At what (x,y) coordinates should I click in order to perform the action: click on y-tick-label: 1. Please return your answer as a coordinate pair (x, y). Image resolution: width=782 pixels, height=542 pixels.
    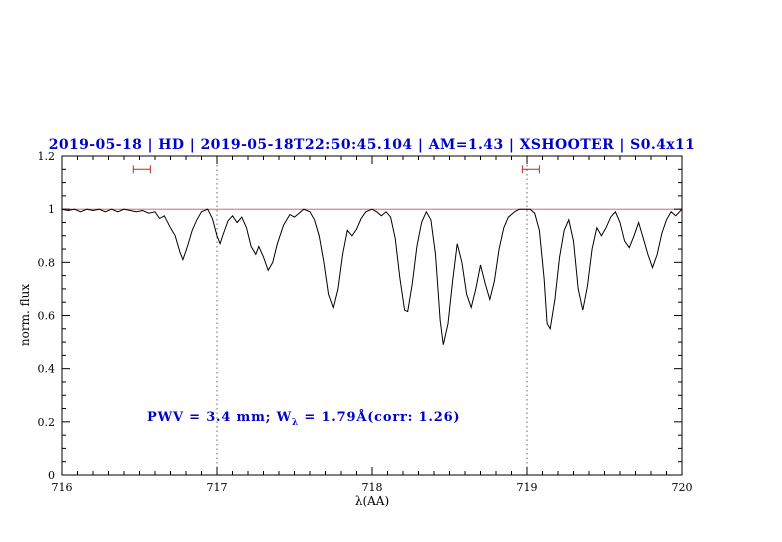
    Looking at the image, I should click on (51, 209).